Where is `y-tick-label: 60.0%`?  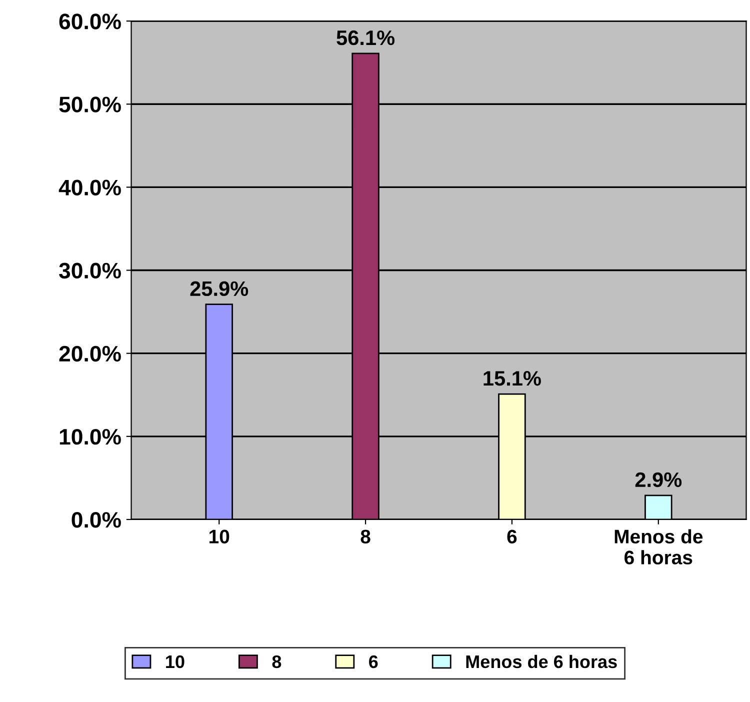
y-tick-label: 60.0% is located at coordinates (90, 22).